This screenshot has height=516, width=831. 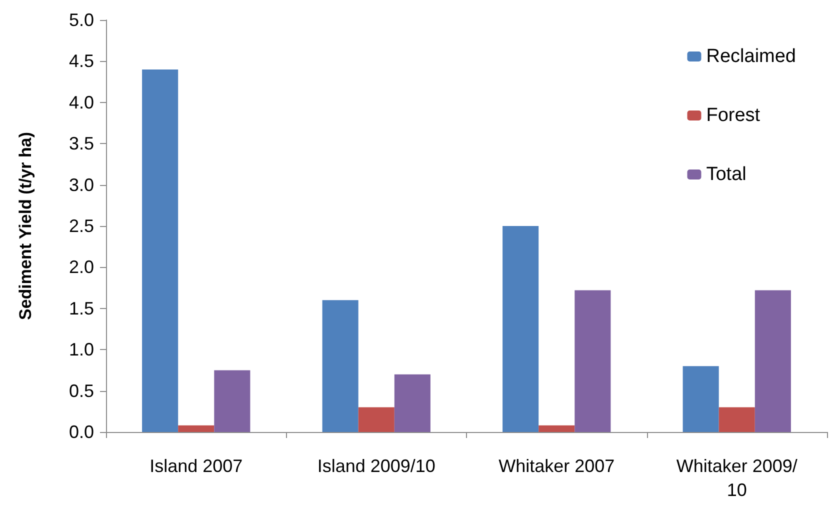 I want to click on y-tick-label: 5.0, so click(x=81, y=20).